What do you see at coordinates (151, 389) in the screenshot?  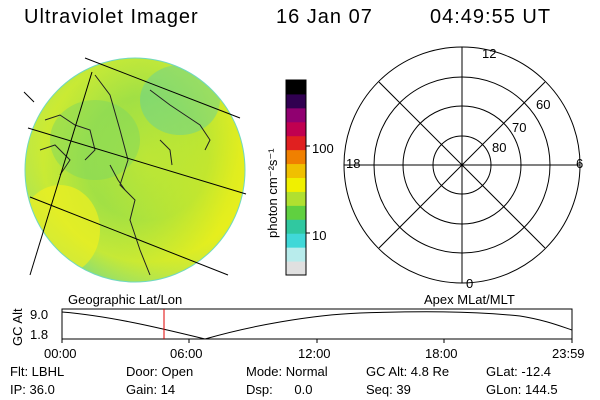 I see `info-gain: Gain: 14` at bounding box center [151, 389].